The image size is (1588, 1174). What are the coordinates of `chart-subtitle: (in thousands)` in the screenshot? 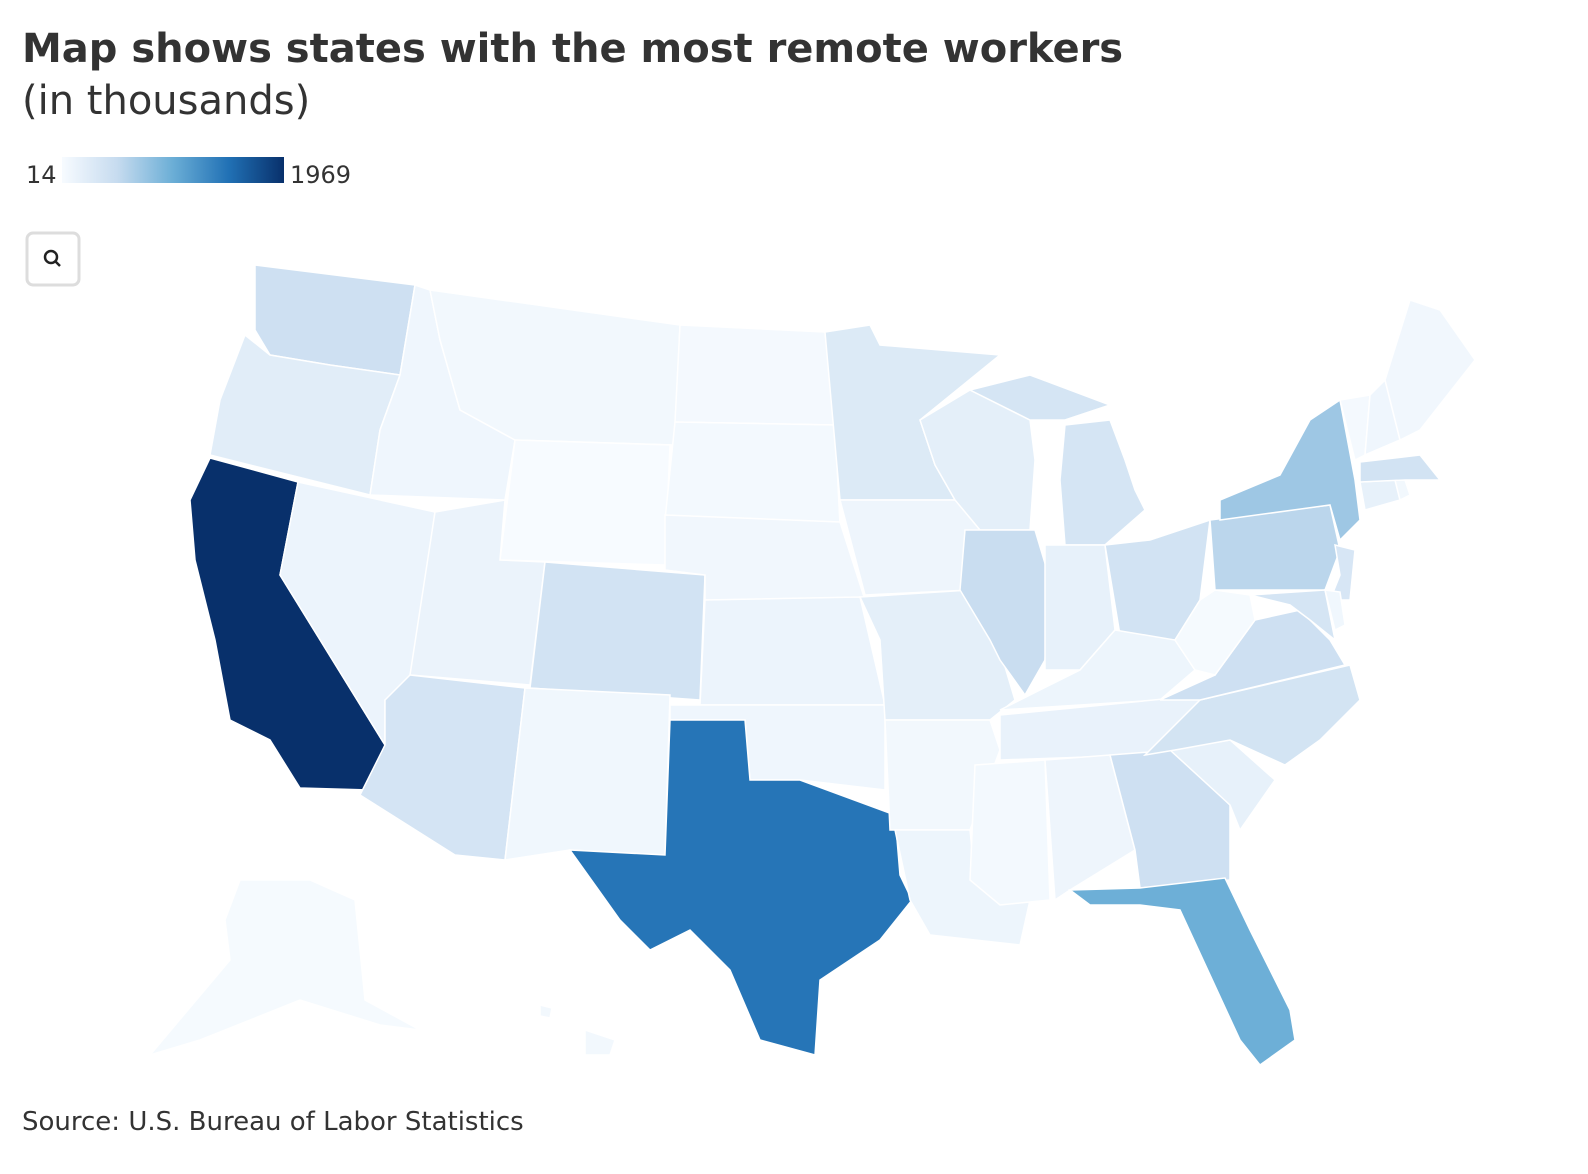 It's located at (166, 101).